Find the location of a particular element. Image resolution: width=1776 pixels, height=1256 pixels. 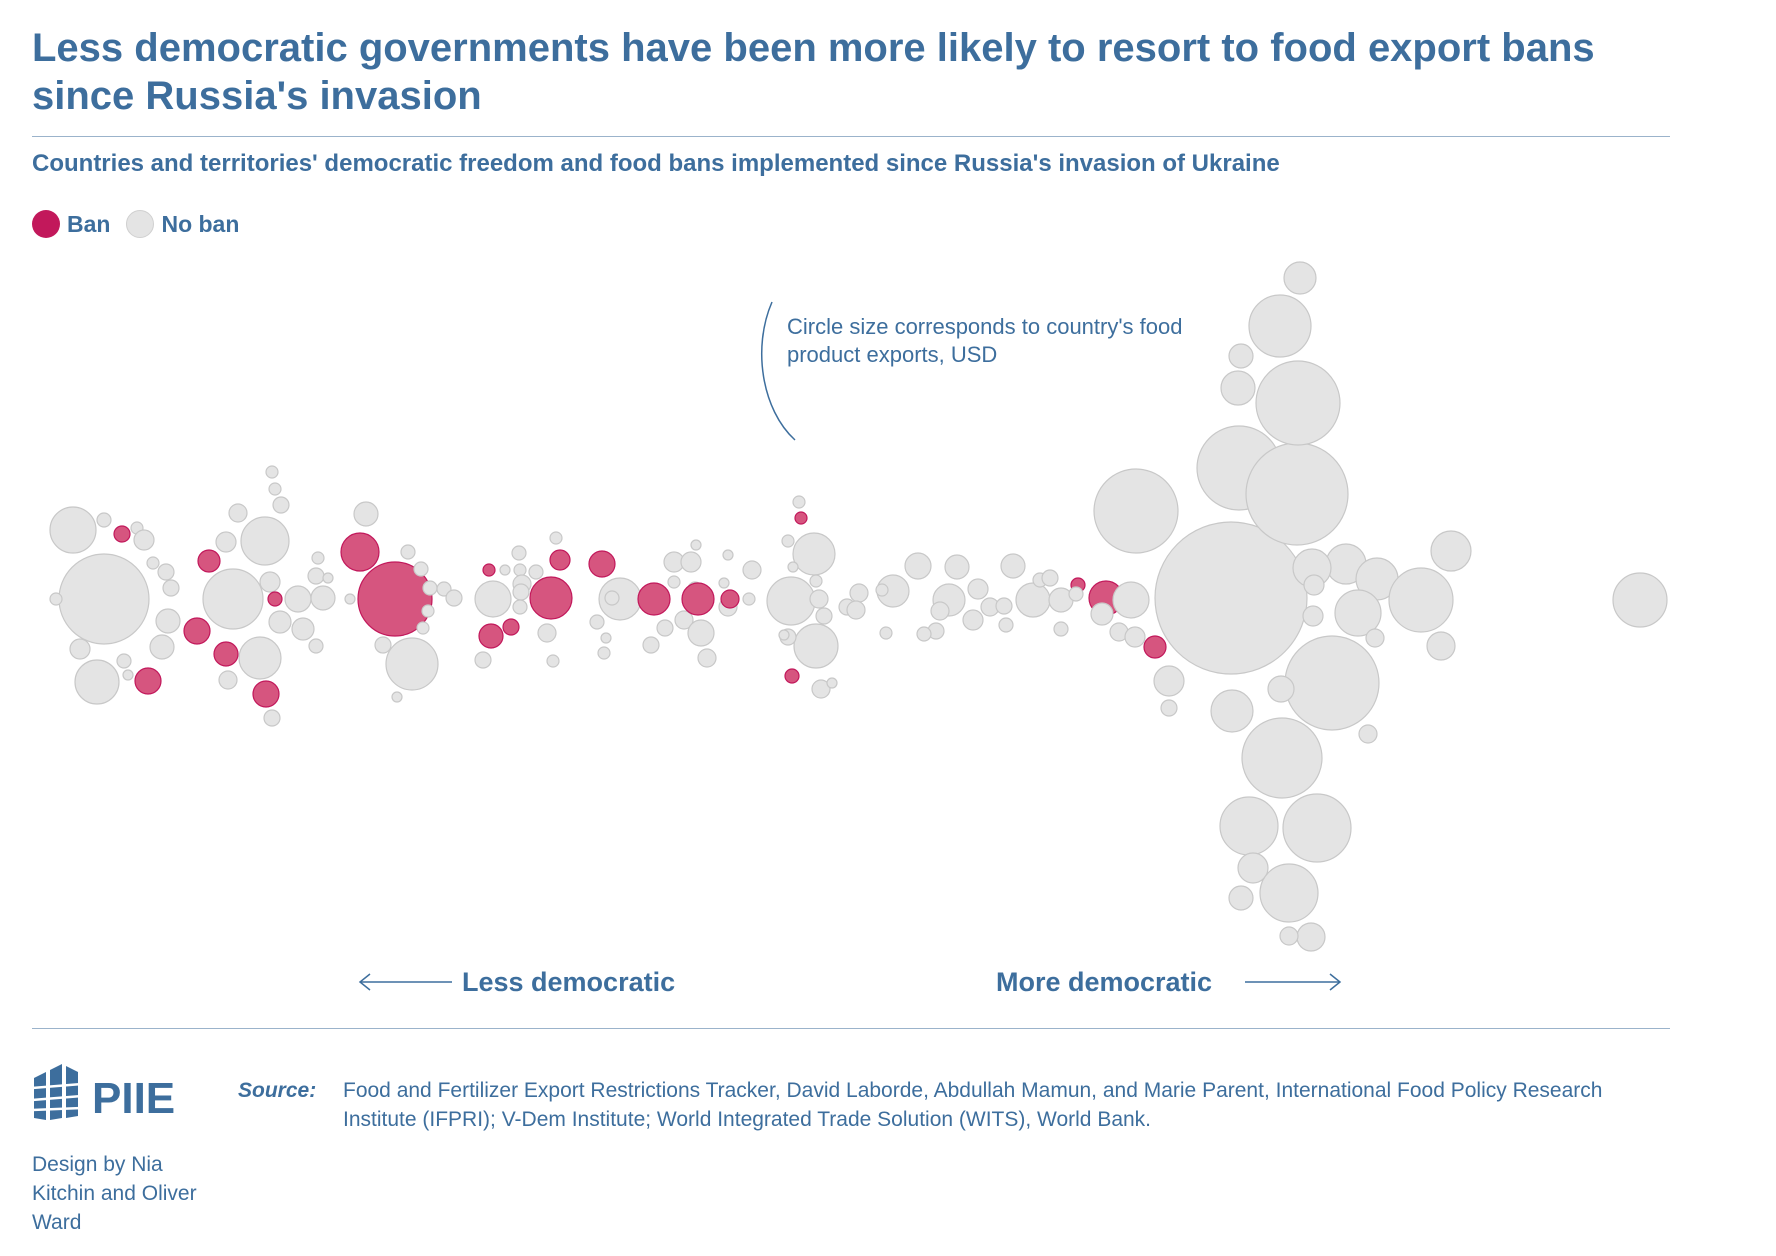

annotation-leader-line is located at coordinates (778, 371).